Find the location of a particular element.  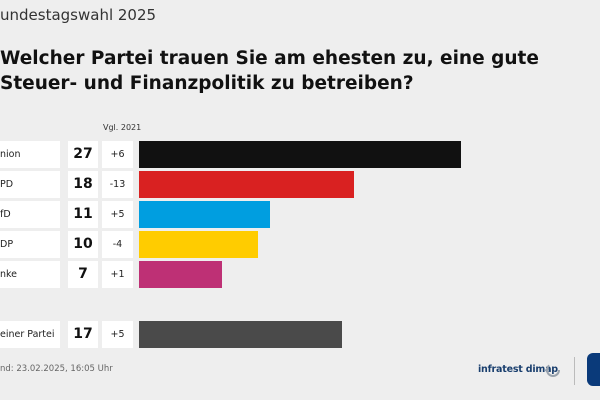

change-label: -4 is located at coordinates (117, 244).